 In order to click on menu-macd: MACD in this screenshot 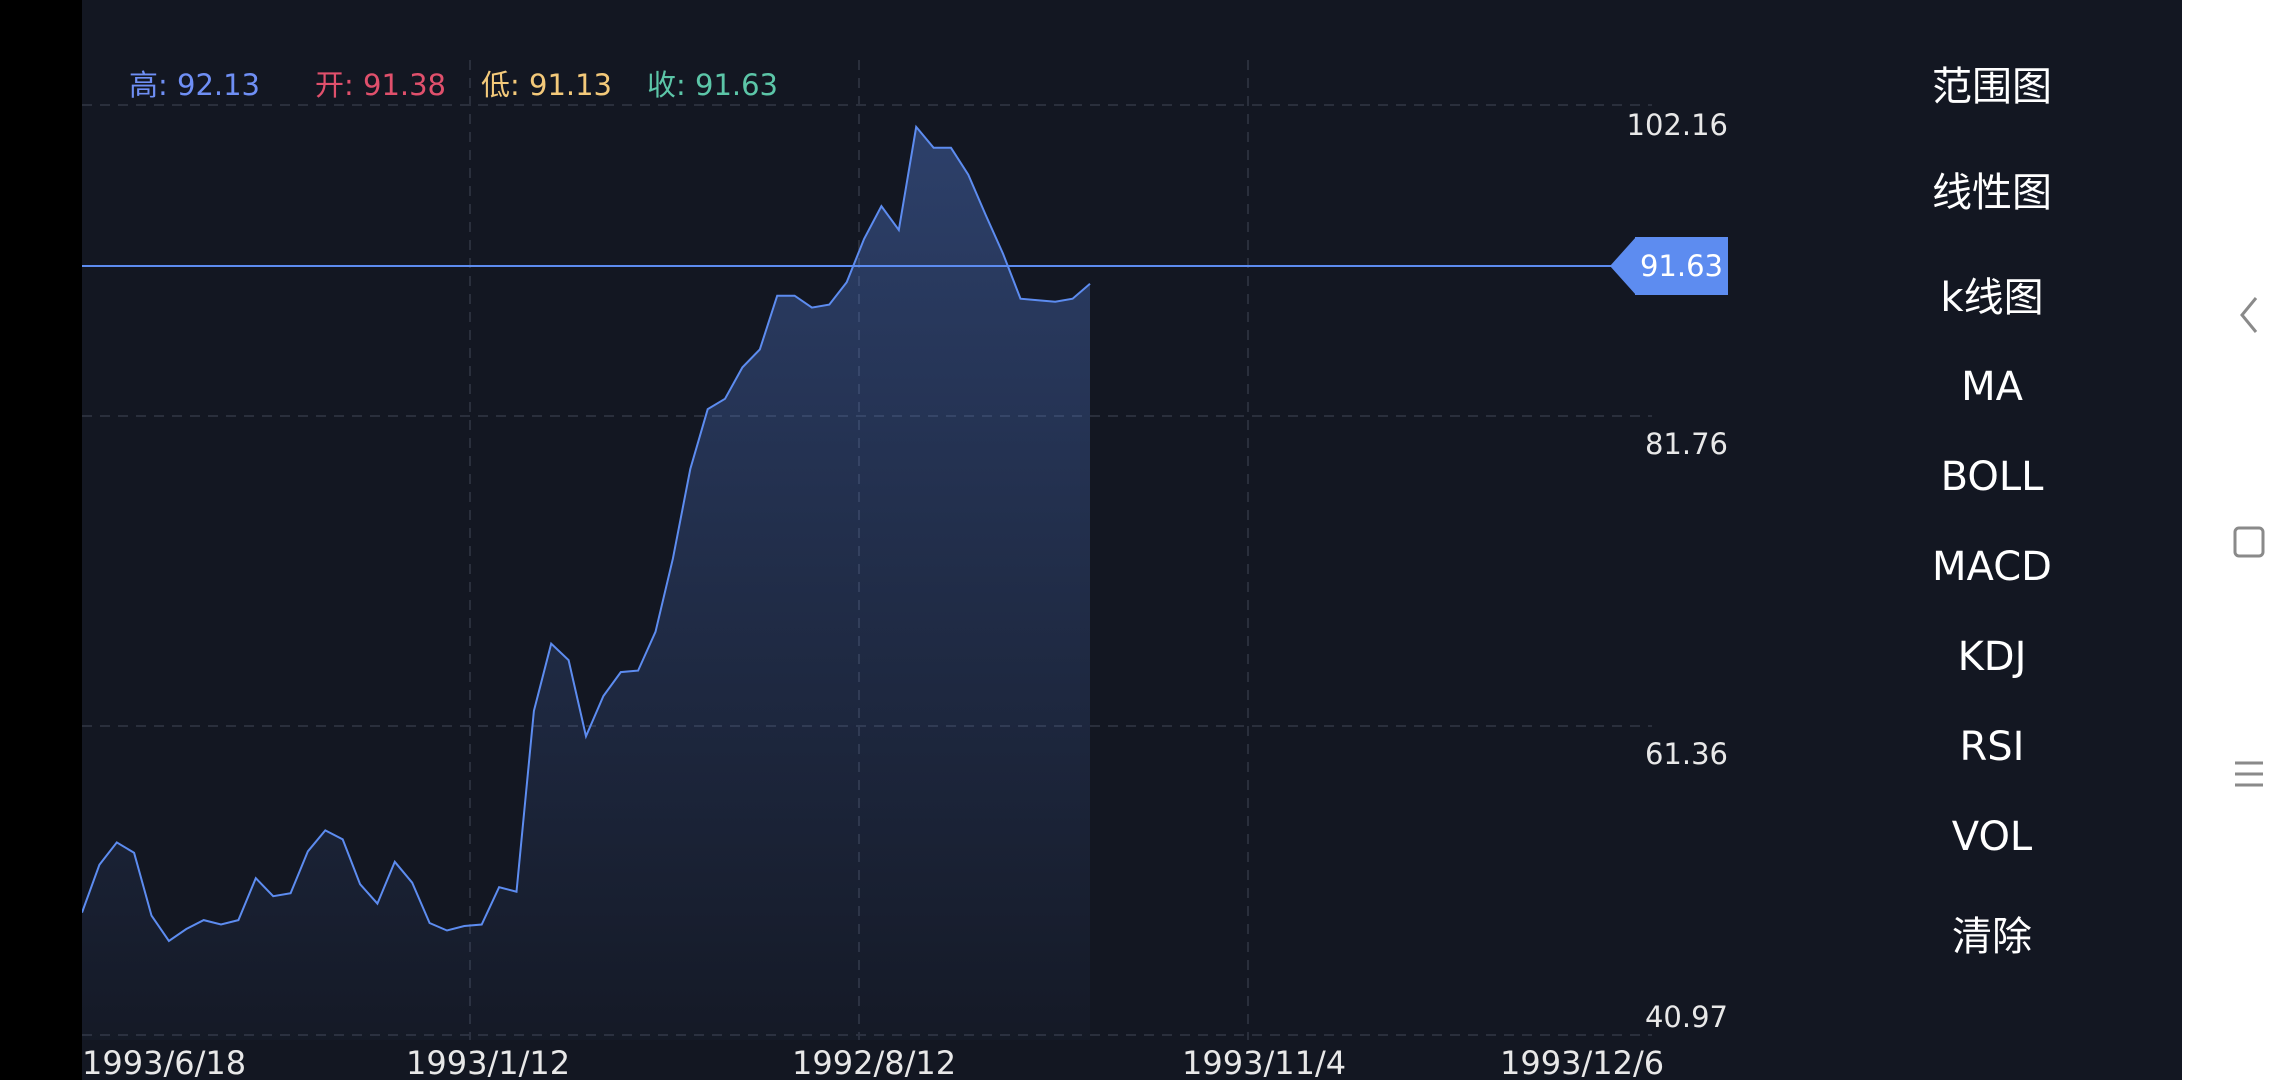, I will do `click(1992, 567)`.